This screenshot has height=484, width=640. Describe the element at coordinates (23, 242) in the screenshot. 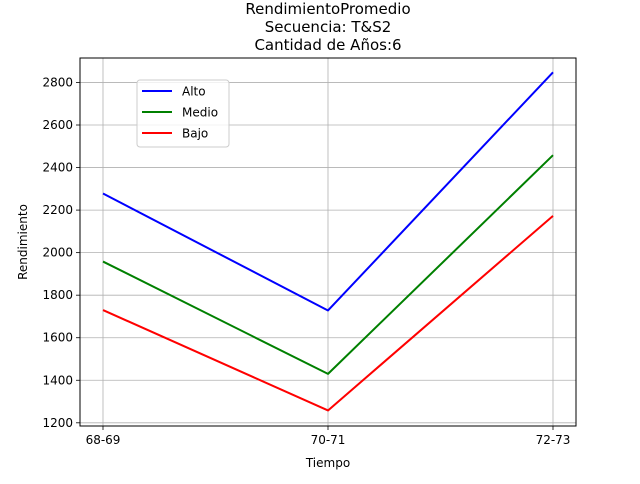

I see `y-axis-label: Rendimiento` at that location.